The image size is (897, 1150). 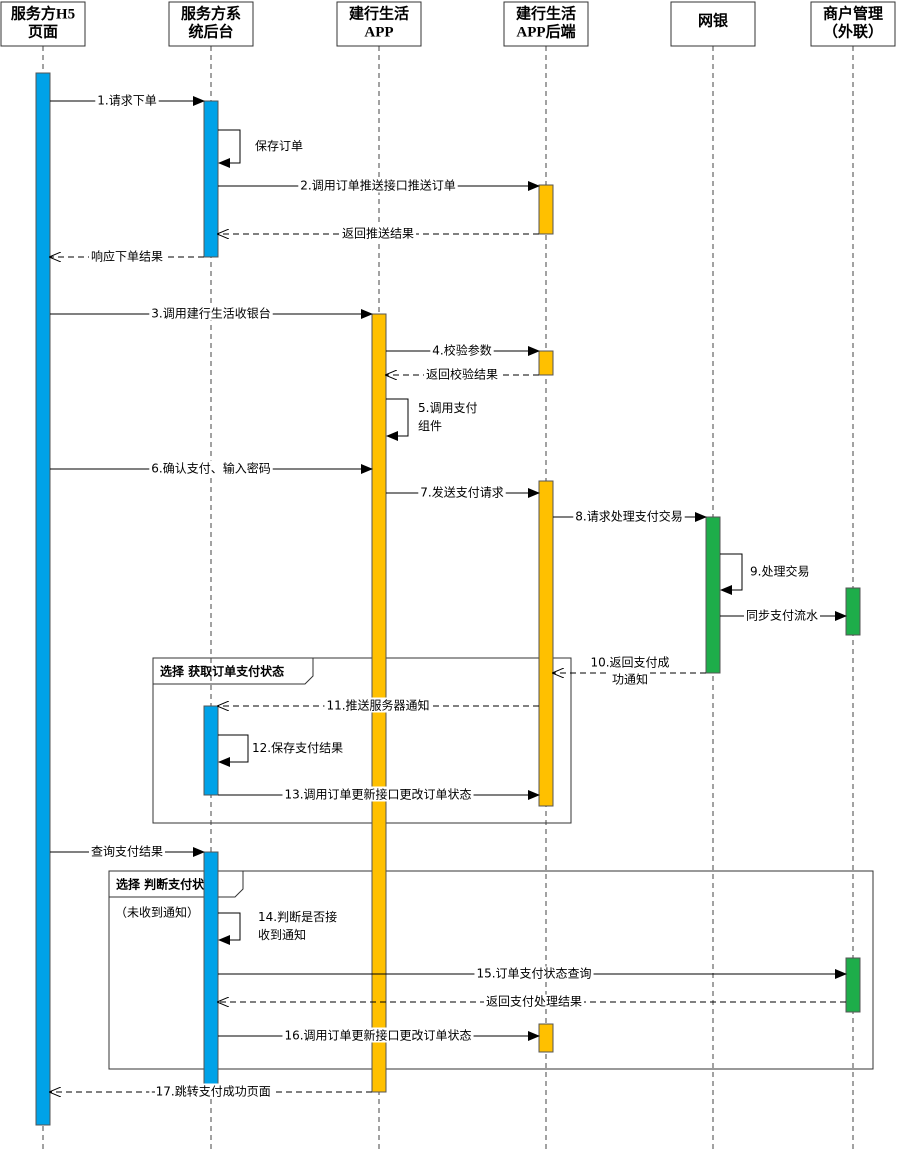 I want to click on message-label: 2.调用订单推送接口推送订单, so click(x=377, y=185).